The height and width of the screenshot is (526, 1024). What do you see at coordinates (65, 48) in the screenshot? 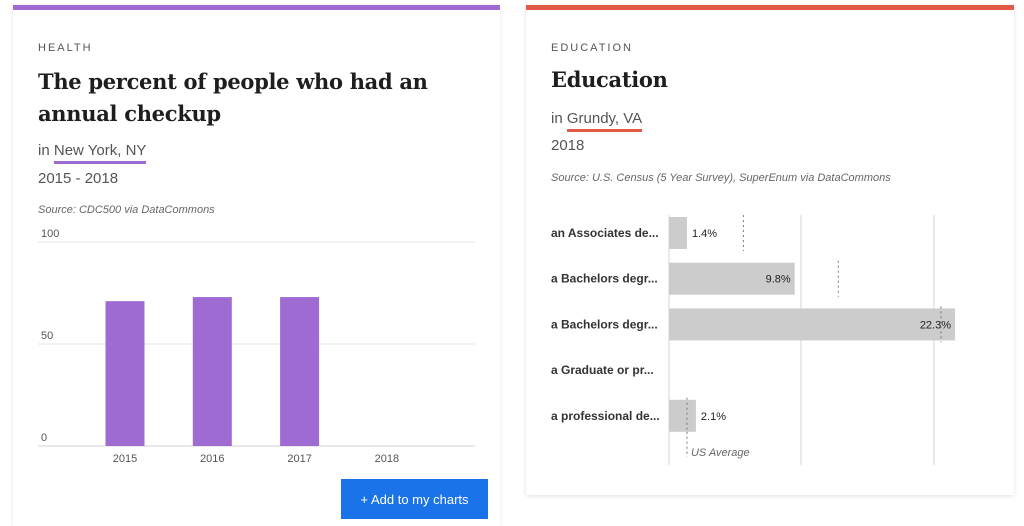
I see `category-label: HEALTH` at bounding box center [65, 48].